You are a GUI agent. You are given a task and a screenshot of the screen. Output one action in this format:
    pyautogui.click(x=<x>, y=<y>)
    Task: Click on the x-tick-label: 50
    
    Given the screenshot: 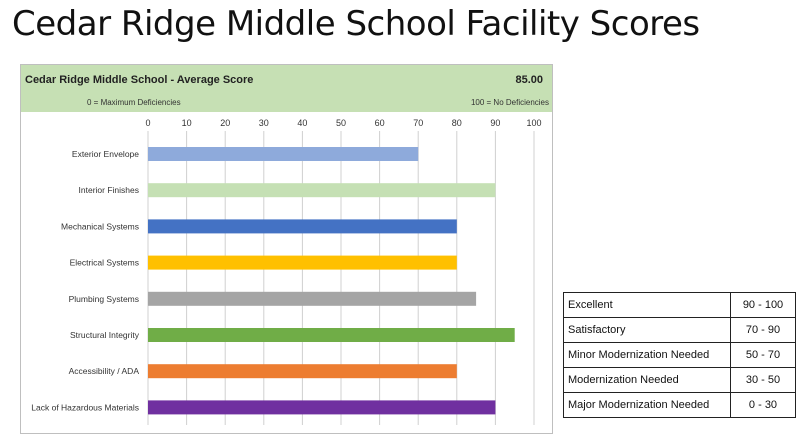 What is the action you would take?
    pyautogui.click(x=341, y=123)
    